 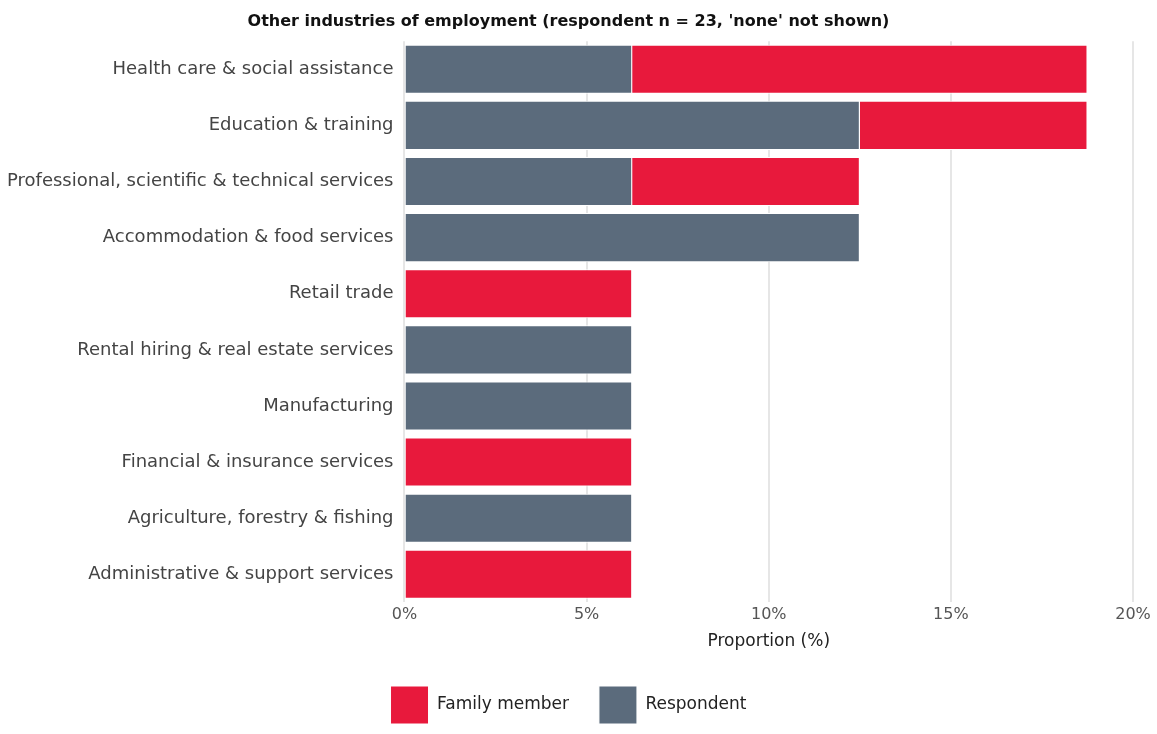 I want to click on y-tick-label: Accommodation & food services, so click(x=248, y=236).